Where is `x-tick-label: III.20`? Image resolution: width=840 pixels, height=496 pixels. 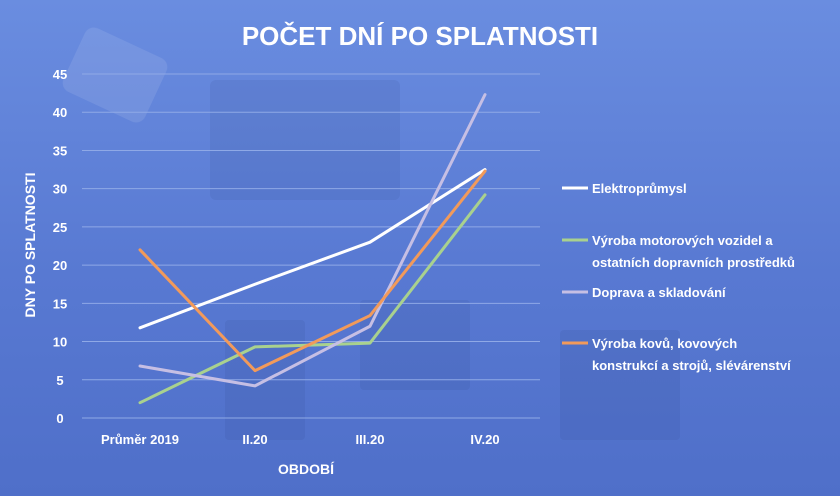 x-tick-label: III.20 is located at coordinates (370, 439).